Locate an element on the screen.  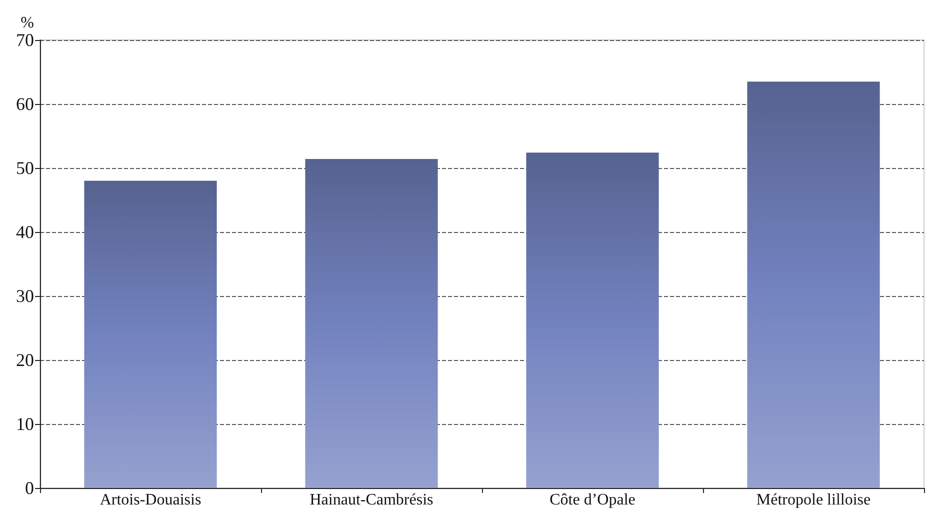
y-tick-label: 60 is located at coordinates (25, 104).